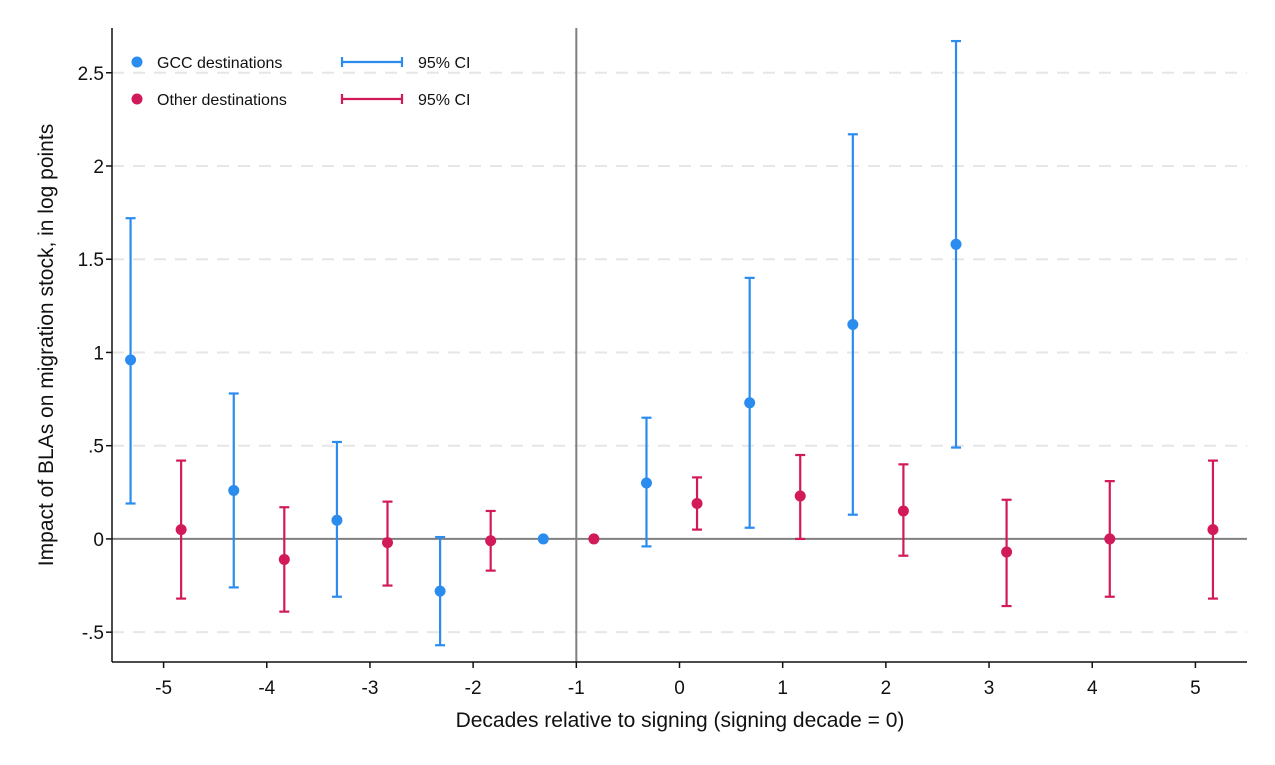  What do you see at coordinates (1092, 688) in the screenshot?
I see `x-tick-label: 4` at bounding box center [1092, 688].